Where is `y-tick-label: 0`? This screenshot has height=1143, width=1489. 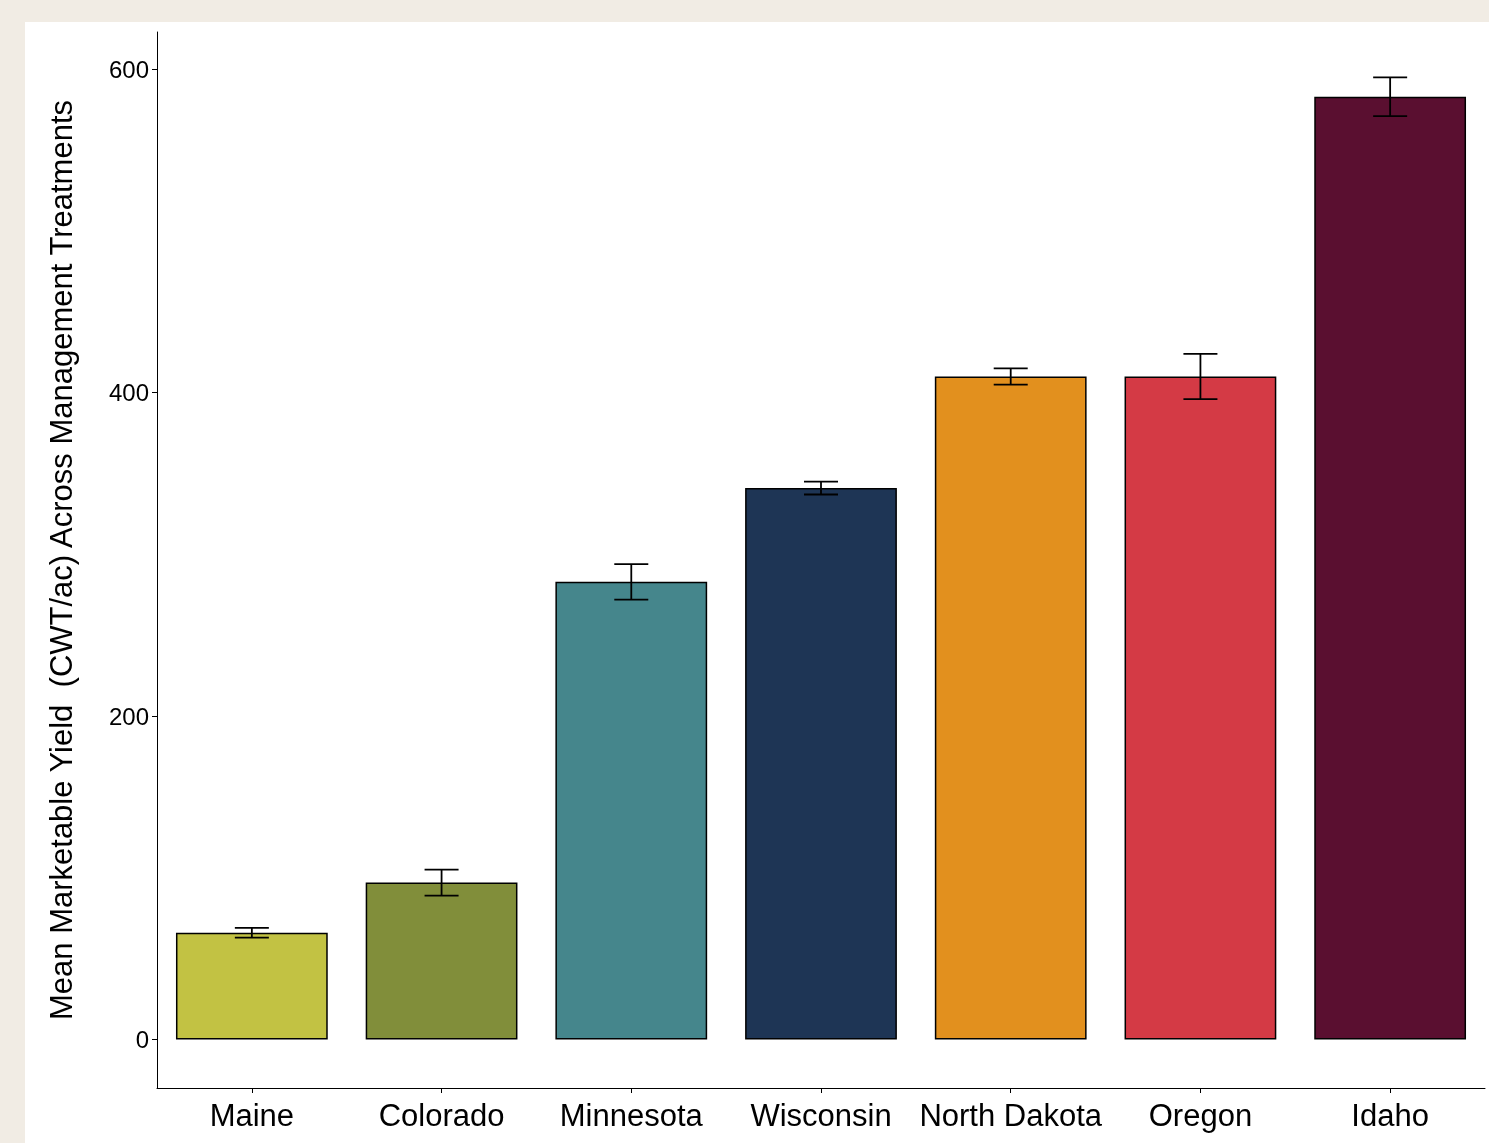
y-tick-label: 0 is located at coordinates (142, 1039).